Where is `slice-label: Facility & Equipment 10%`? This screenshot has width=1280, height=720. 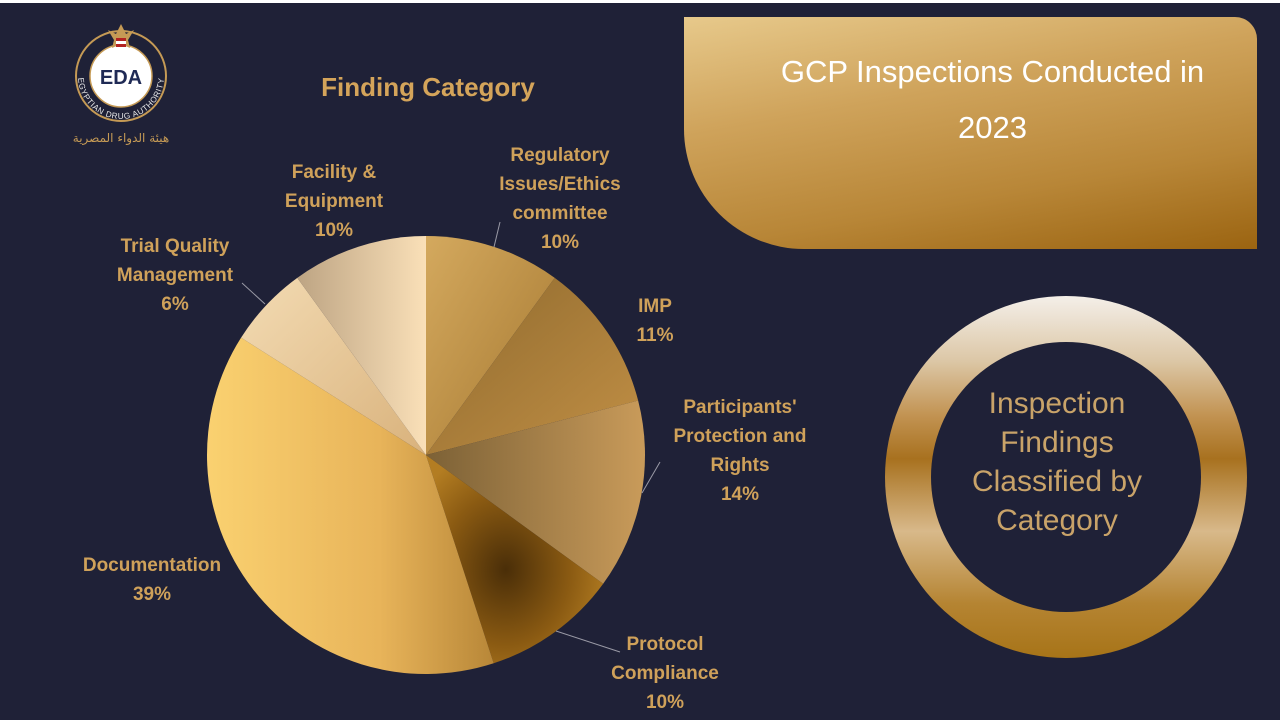 slice-label: Facility & Equipment 10% is located at coordinates (334, 201).